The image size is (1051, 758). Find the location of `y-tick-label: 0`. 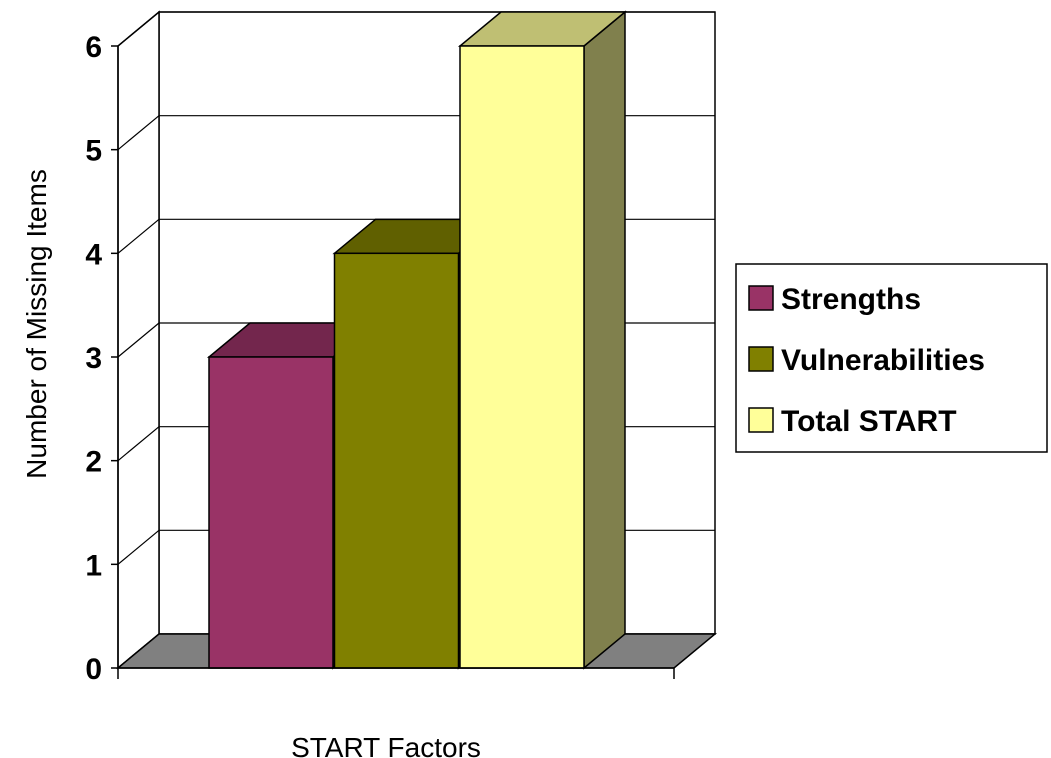

y-tick-label: 0 is located at coordinates (93, 669).